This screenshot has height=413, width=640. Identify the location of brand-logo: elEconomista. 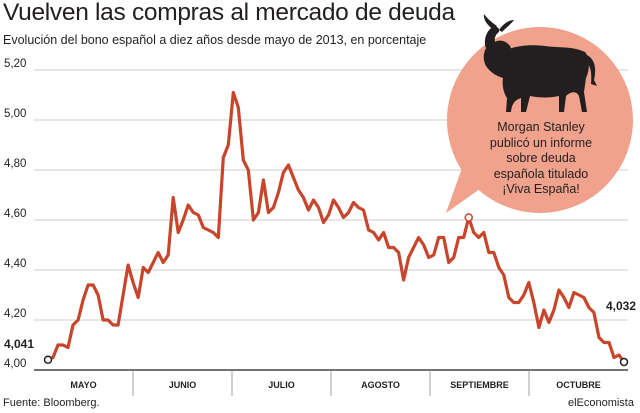
(600, 403).